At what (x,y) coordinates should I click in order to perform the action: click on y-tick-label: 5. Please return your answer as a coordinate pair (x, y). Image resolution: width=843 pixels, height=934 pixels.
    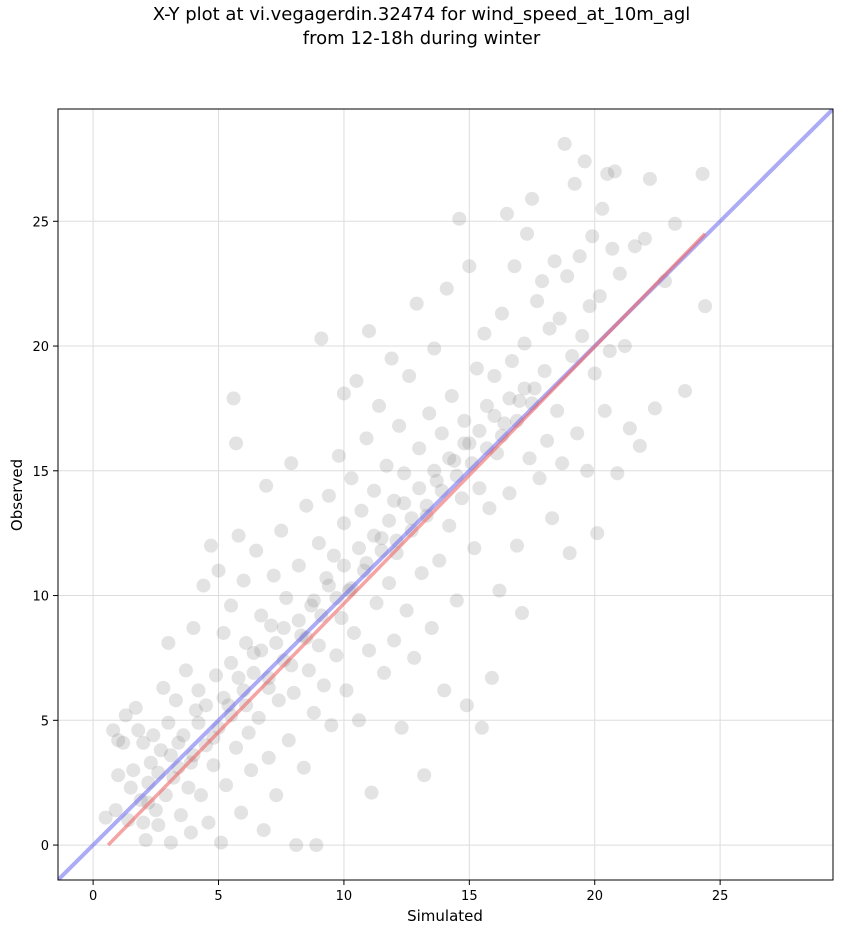
    Looking at the image, I should click on (45, 721).